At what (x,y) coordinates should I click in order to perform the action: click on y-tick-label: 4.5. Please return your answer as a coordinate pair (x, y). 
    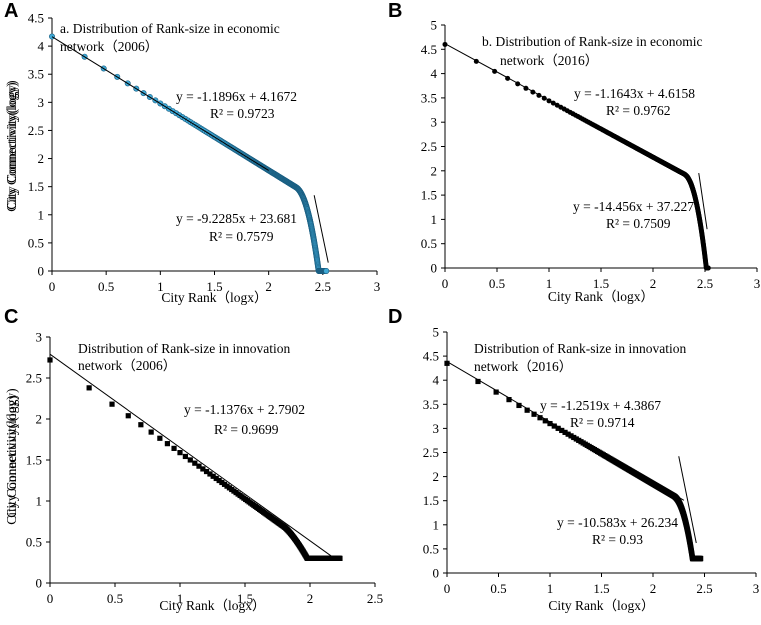
    Looking at the image, I should click on (429, 49).